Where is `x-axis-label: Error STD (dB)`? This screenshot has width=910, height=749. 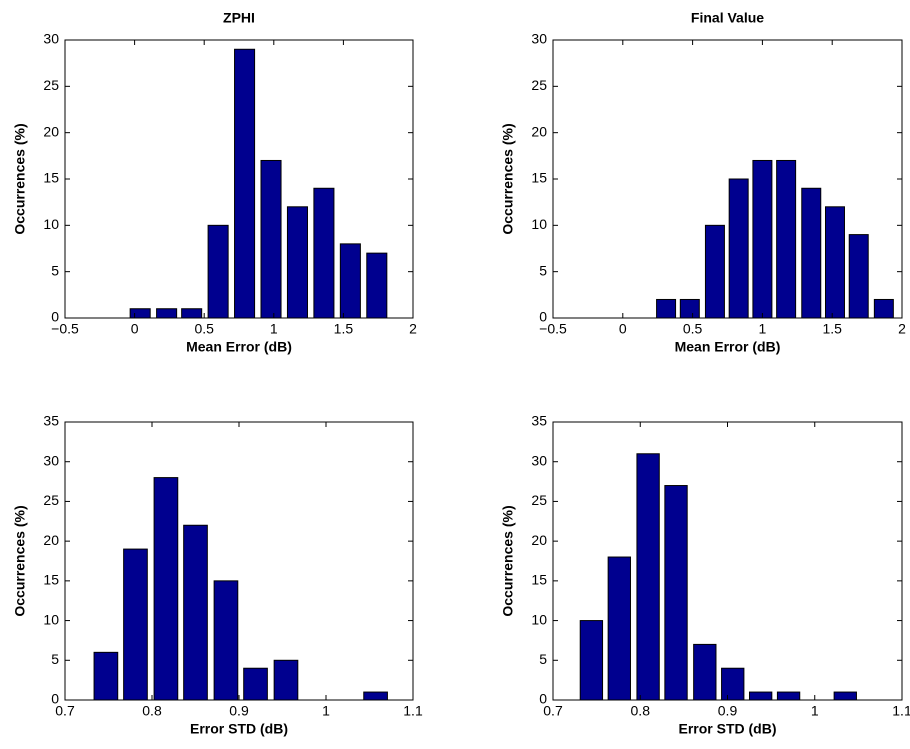 x-axis-label: Error STD (dB) is located at coordinates (239, 729).